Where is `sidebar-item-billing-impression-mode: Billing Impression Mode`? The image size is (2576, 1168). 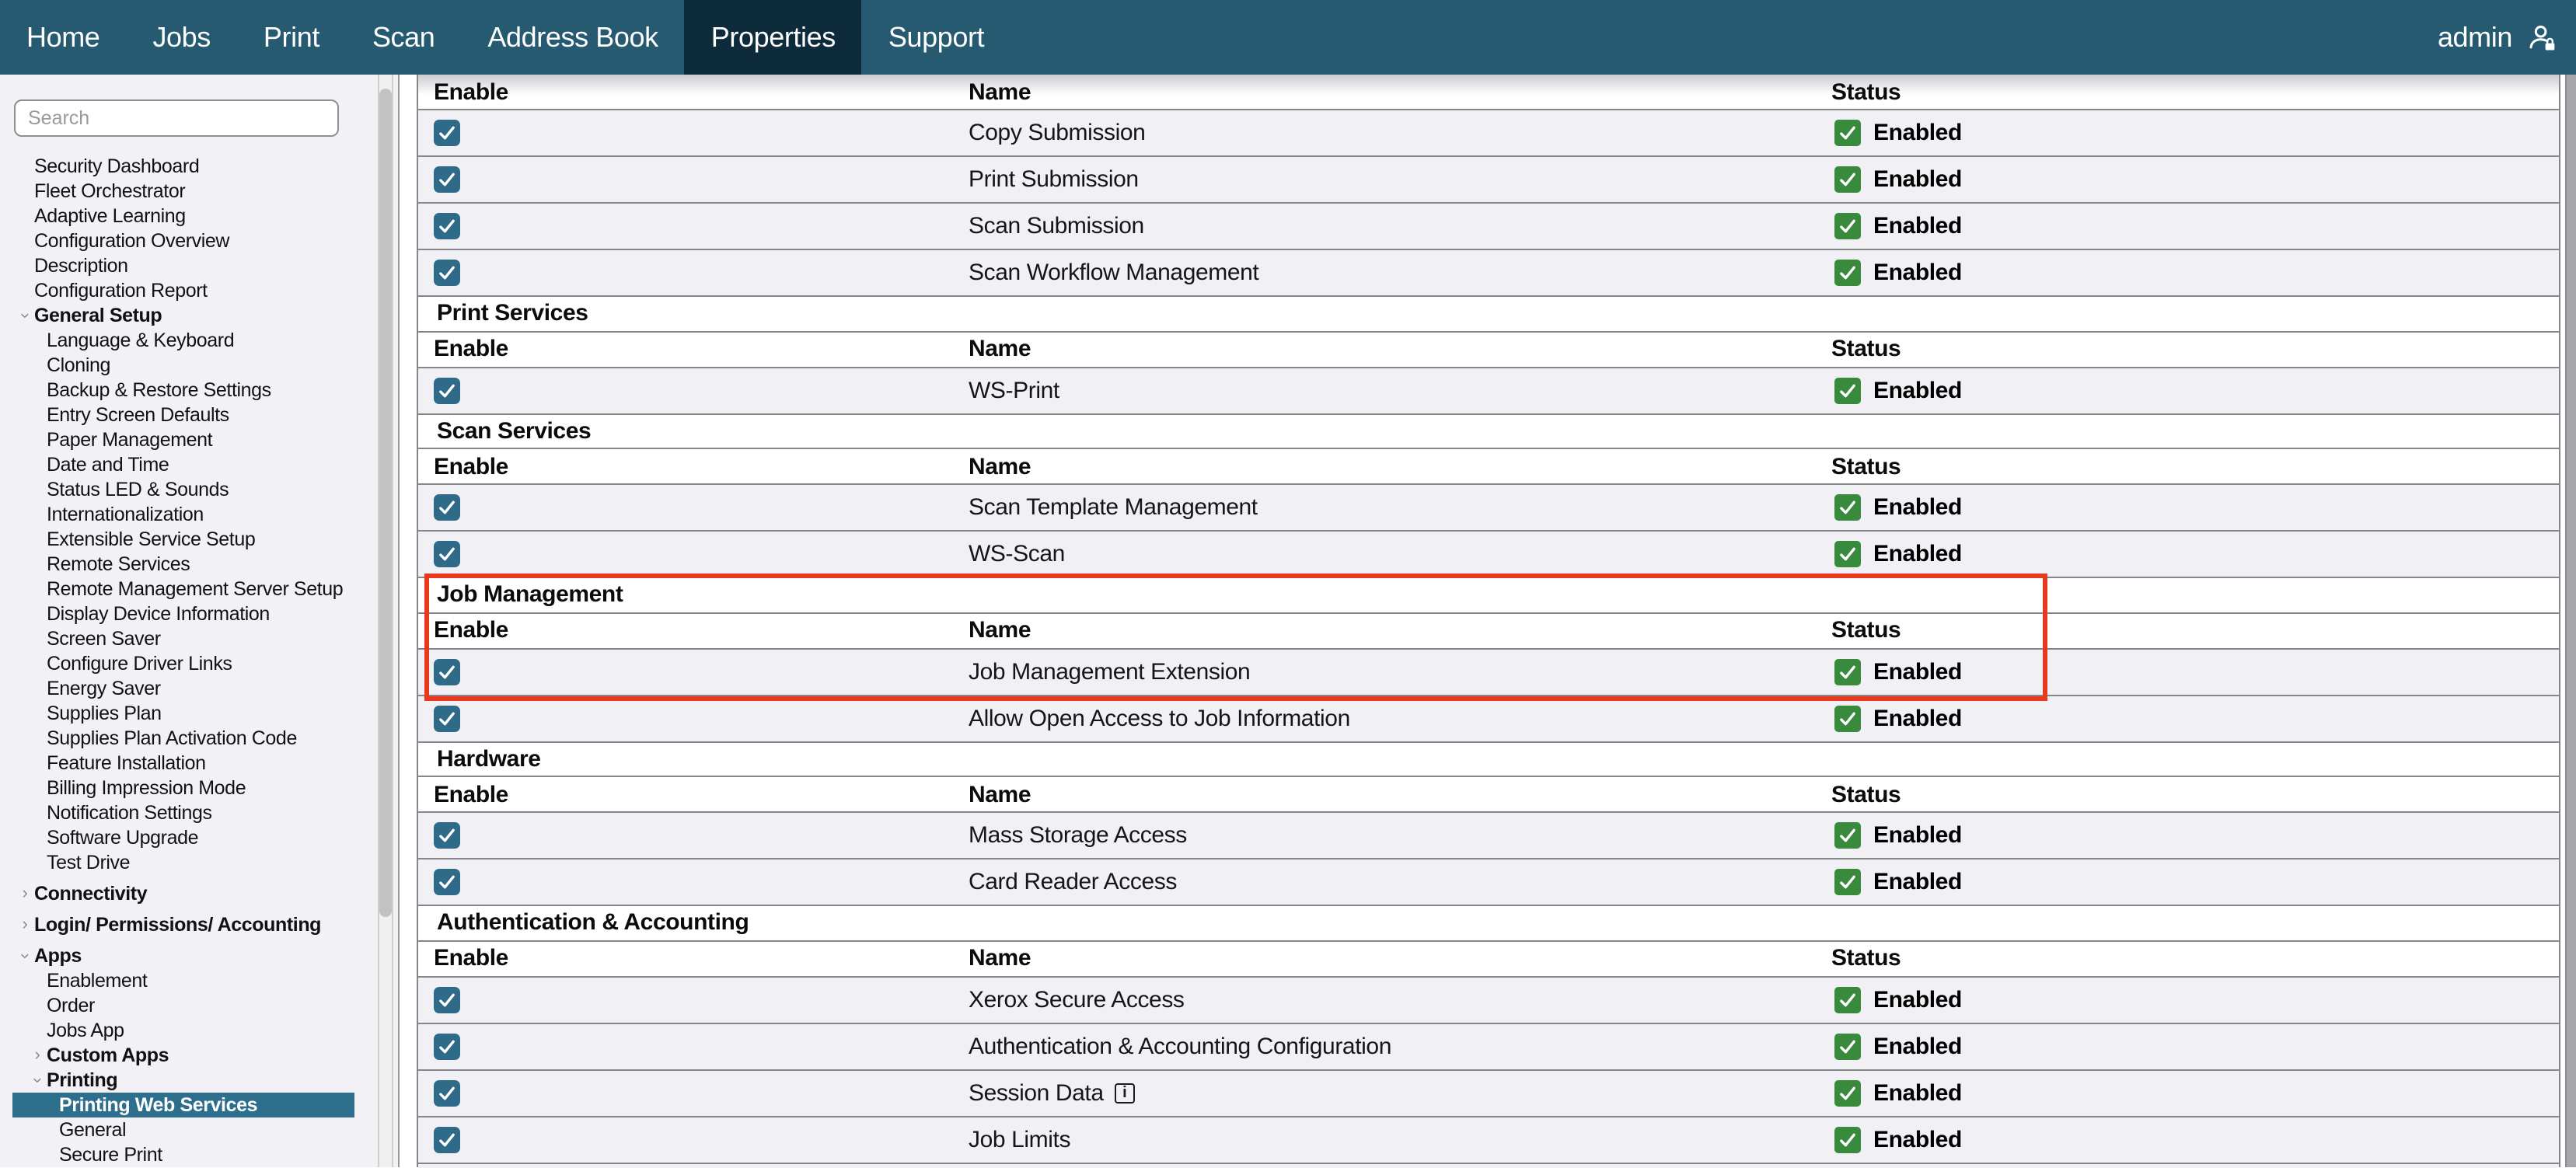
sidebar-item-billing-impression-mode: Billing Impression Mode is located at coordinates (199, 788).